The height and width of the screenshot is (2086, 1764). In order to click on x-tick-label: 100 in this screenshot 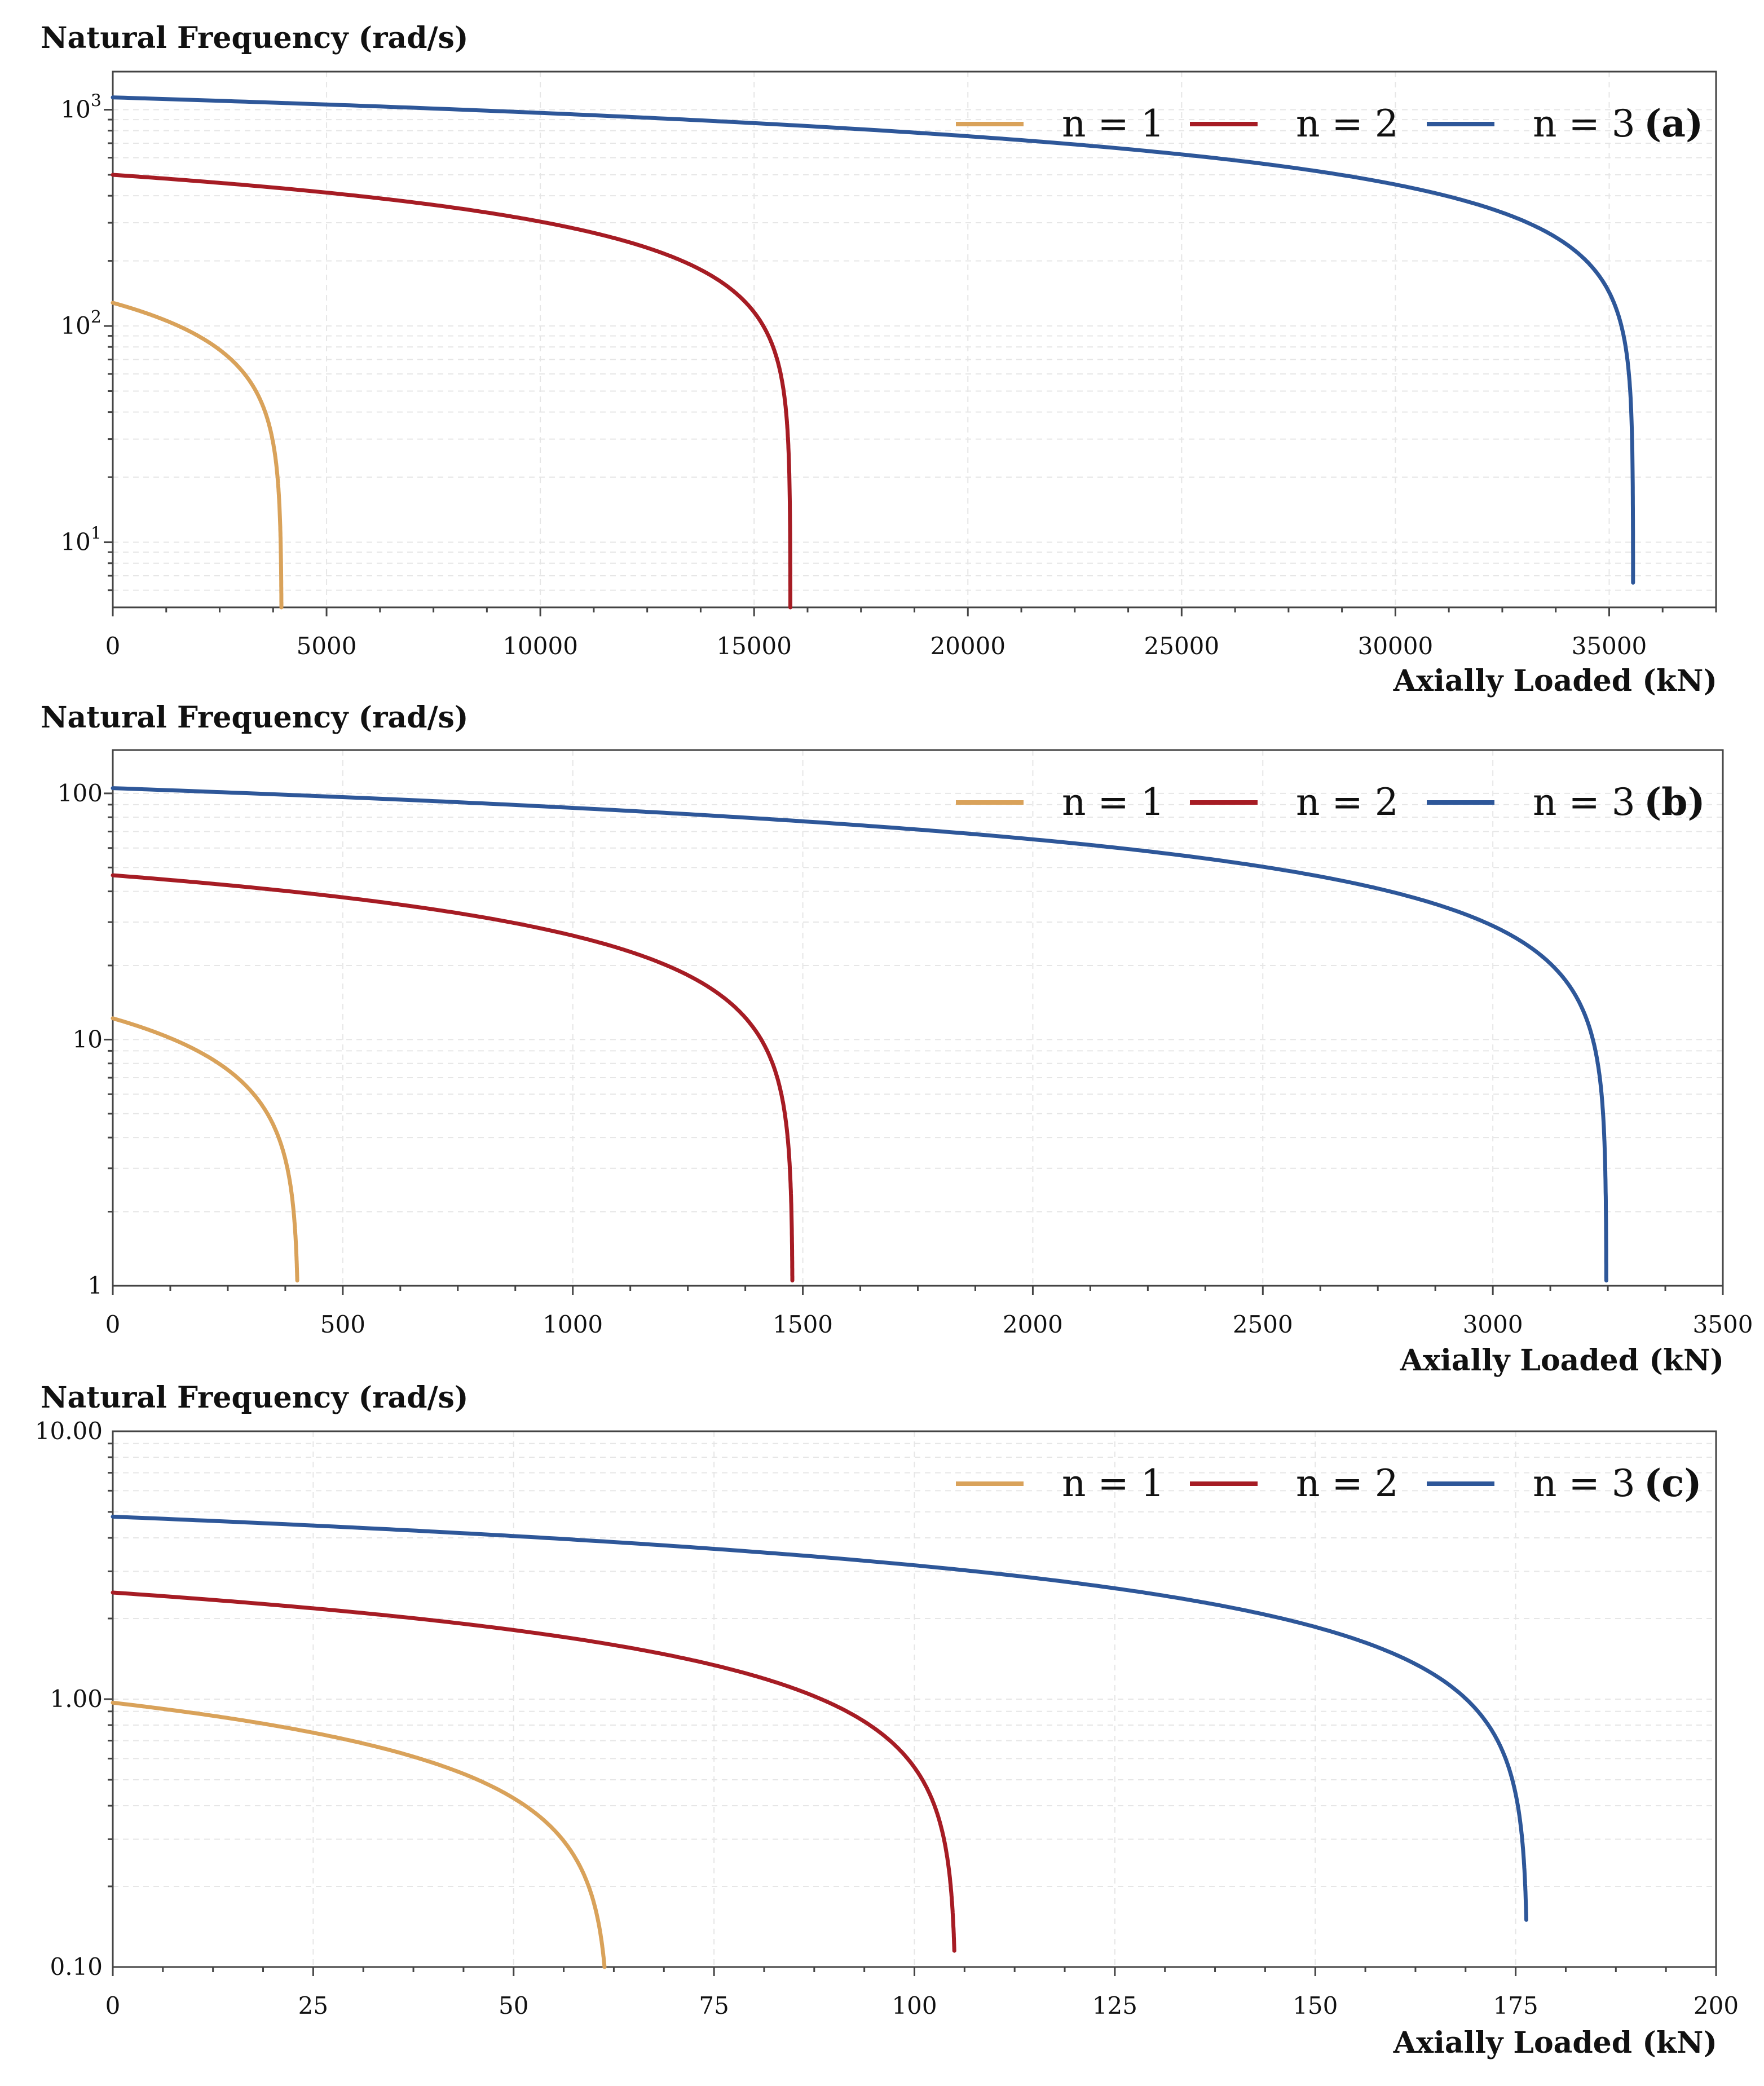, I will do `click(914, 2005)`.